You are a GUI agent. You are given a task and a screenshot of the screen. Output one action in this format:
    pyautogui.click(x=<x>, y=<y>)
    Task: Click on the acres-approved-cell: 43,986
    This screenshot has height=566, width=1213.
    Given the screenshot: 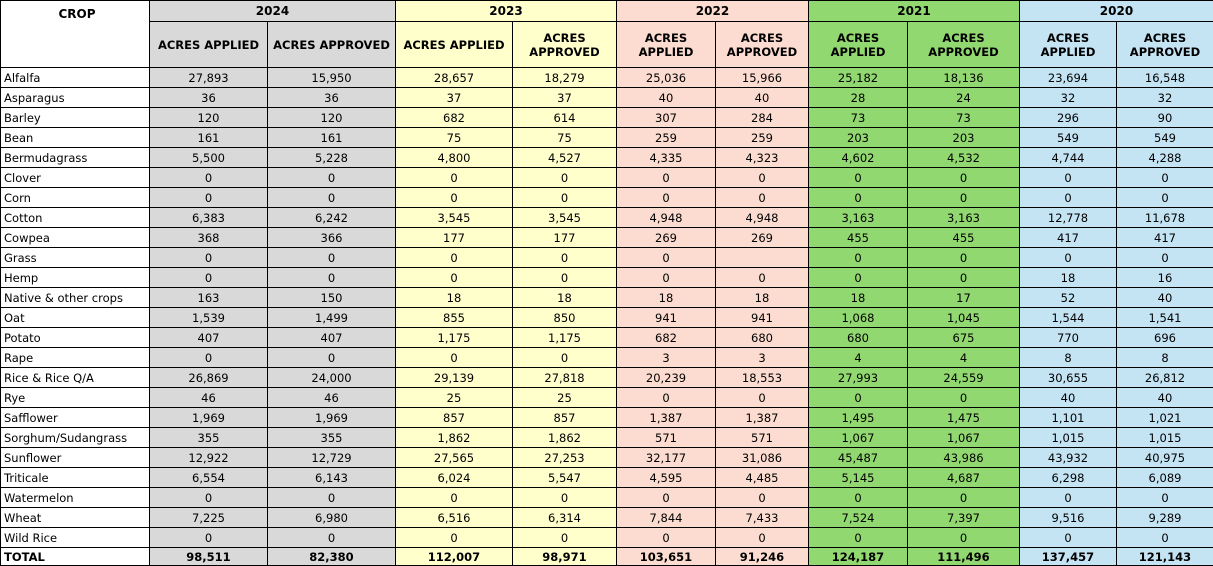 What is the action you would take?
    pyautogui.click(x=964, y=458)
    